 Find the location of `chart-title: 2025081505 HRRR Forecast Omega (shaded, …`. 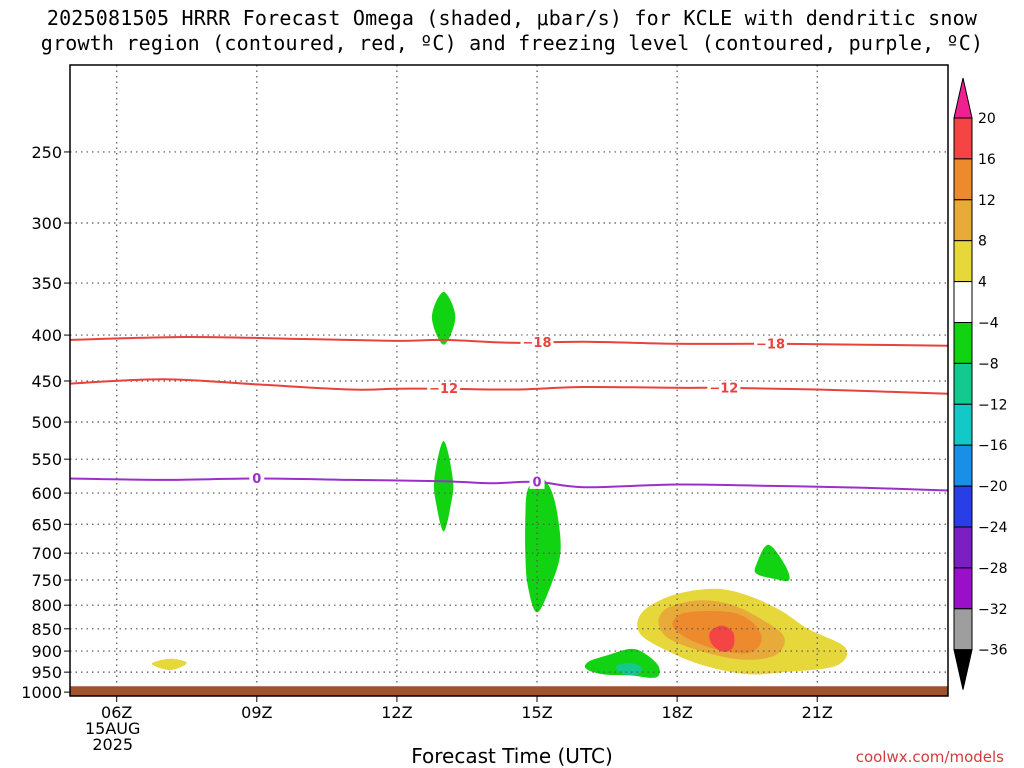

chart-title: 2025081505 HRRR Forecast Omega (shaded, … is located at coordinates (512, 31).